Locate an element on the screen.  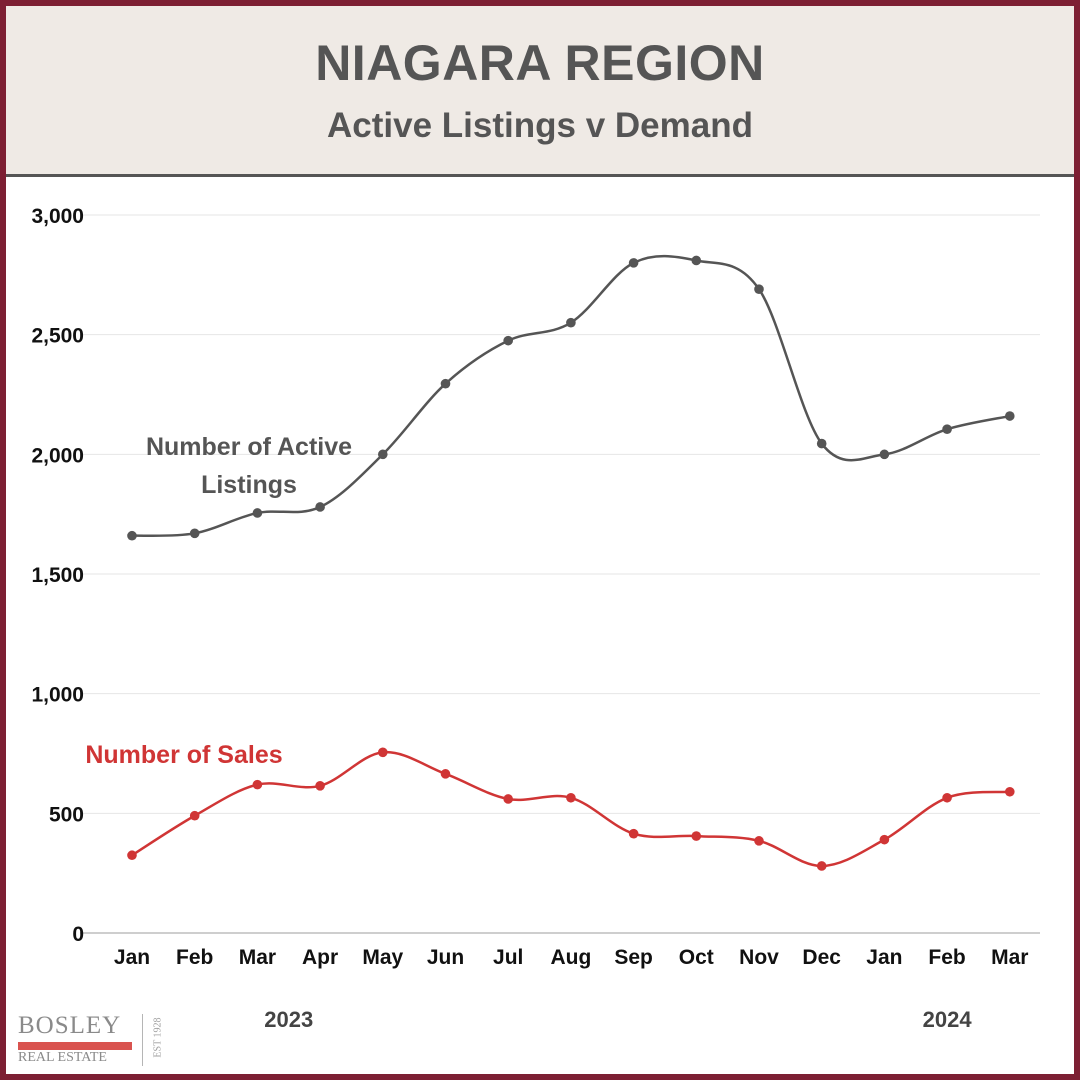
series-label: Number of Sales is located at coordinates (183, 755).